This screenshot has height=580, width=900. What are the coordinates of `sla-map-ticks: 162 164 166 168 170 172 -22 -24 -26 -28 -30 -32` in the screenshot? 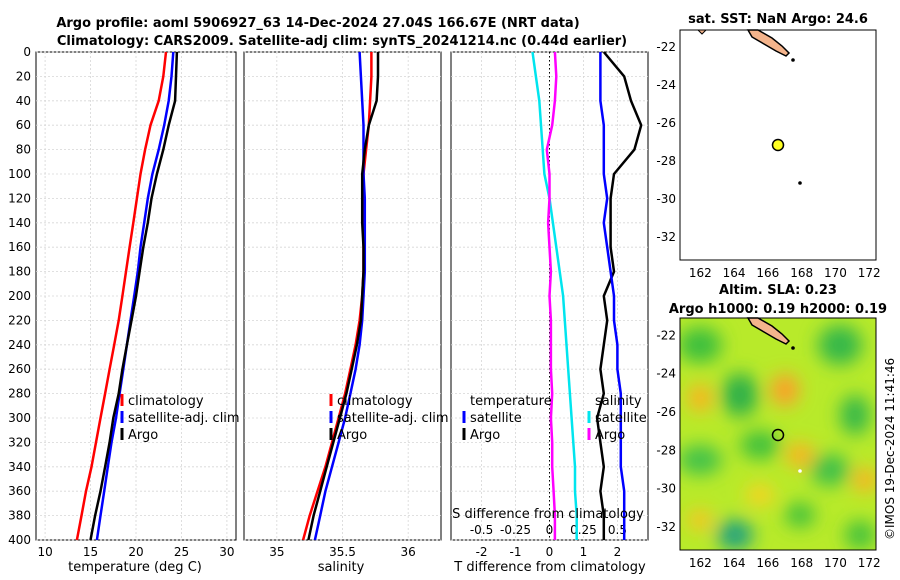 It's located at (768, 449).